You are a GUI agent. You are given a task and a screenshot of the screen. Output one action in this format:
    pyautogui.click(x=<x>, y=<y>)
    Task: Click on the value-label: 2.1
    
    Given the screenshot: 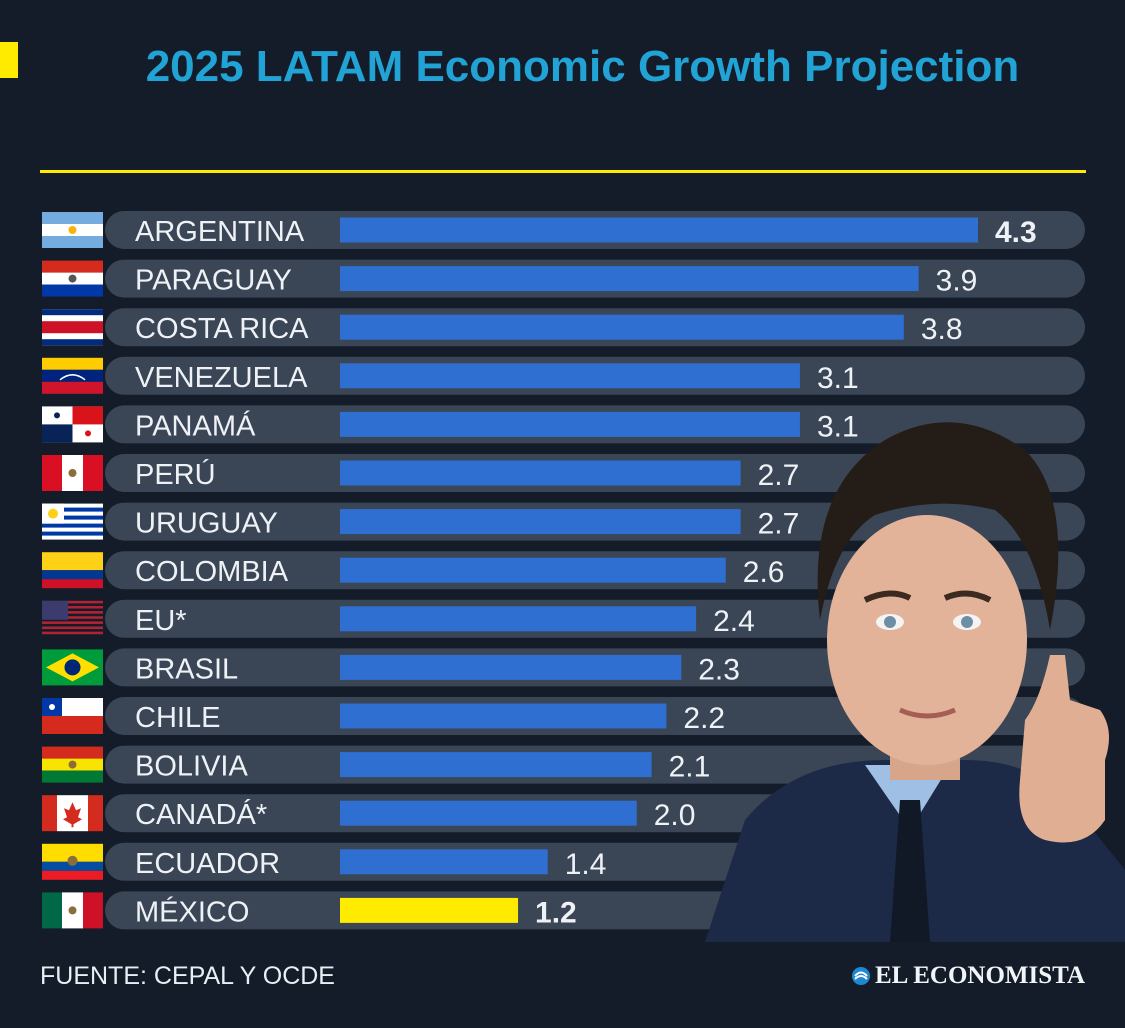 What is the action you would take?
    pyautogui.click(x=690, y=767)
    